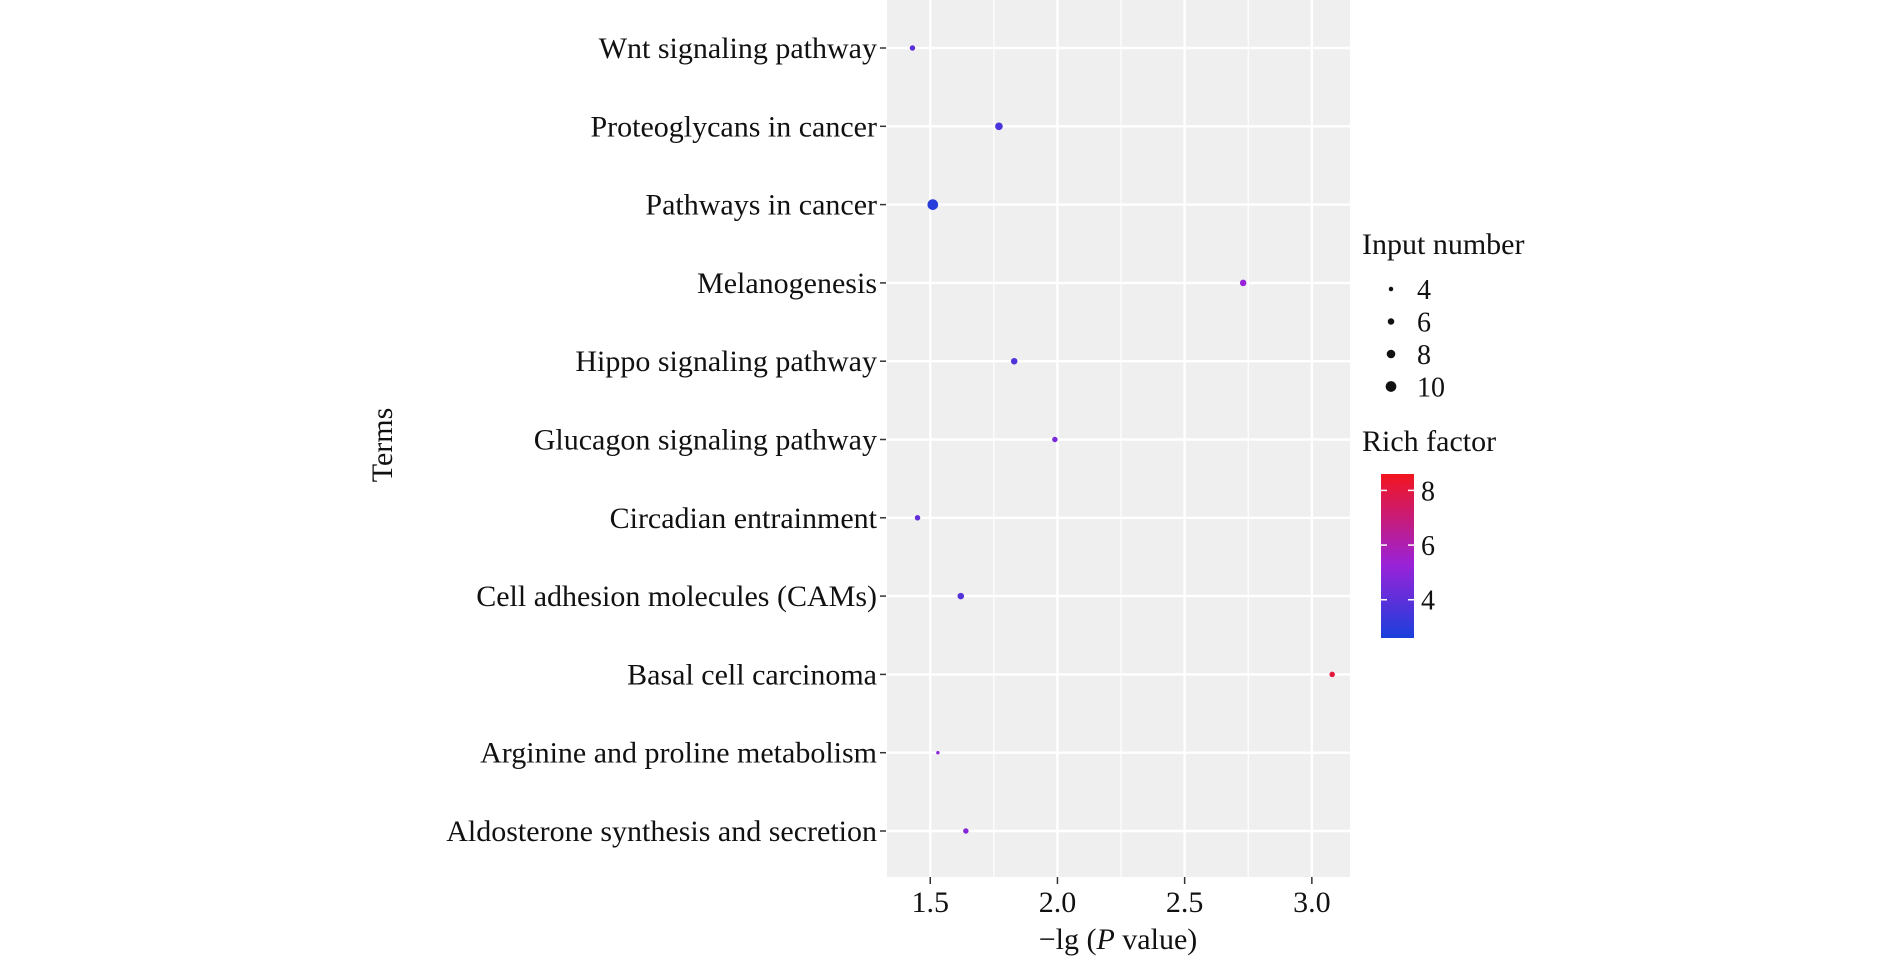 The width and height of the screenshot is (1890, 956). Describe the element at coordinates (678, 753) in the screenshot. I see `y-tick-label: Arginine and proline metabolism` at that location.